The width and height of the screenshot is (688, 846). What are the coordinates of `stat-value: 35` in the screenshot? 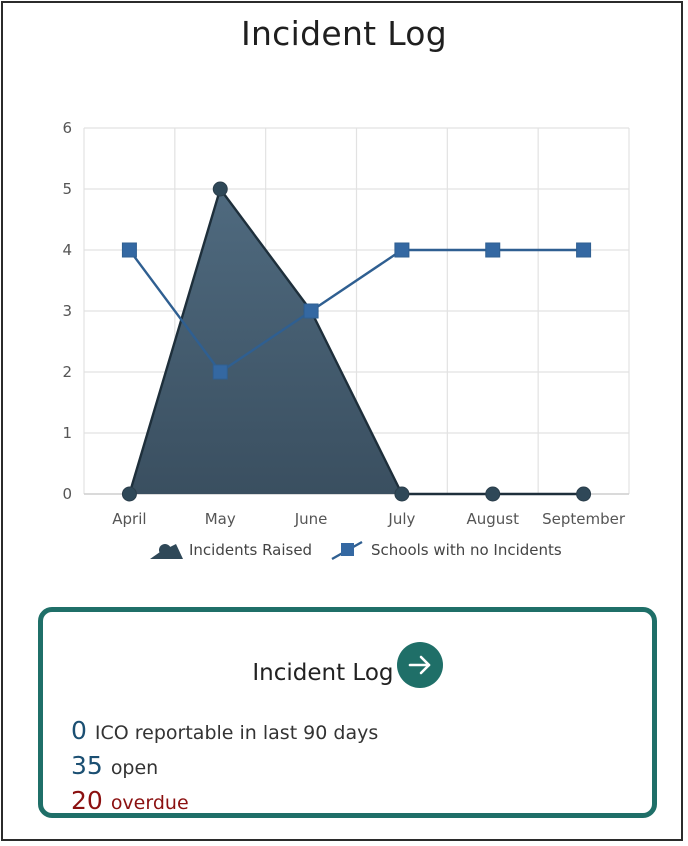 It's located at (87, 765).